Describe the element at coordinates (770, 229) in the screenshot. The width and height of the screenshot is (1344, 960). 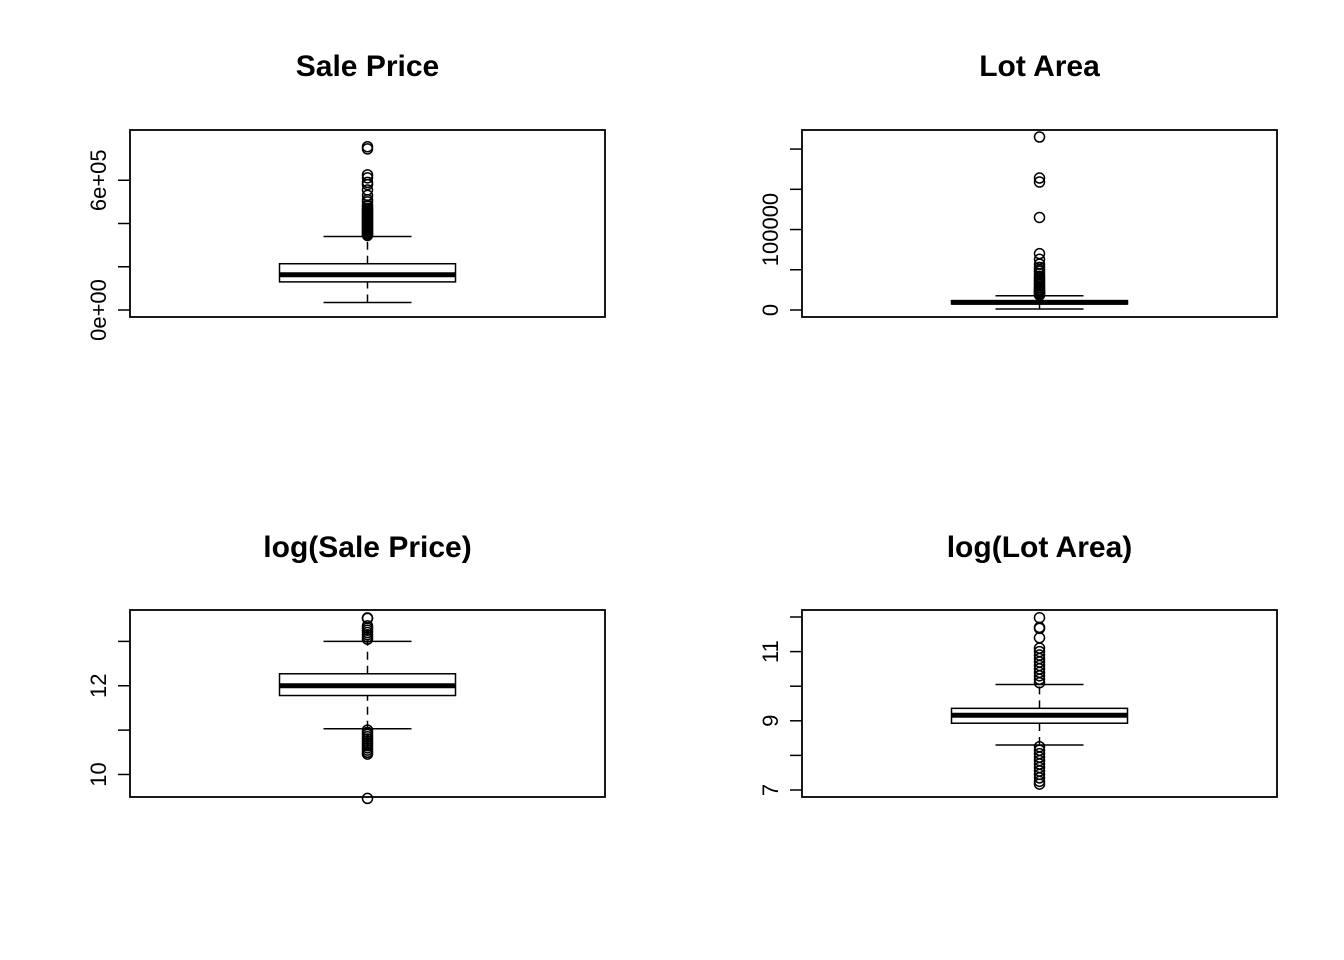
I see `y-tick-label: 100000` at that location.